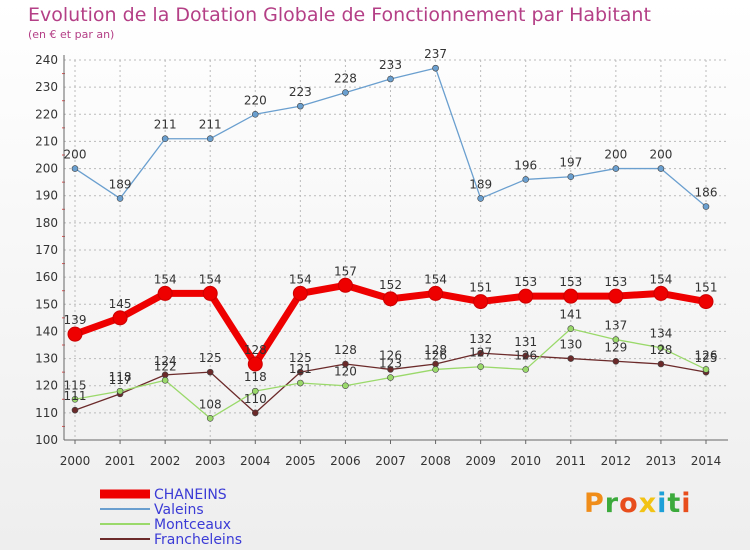 Image resolution: width=750 pixels, height=550 pixels. I want to click on logo-letter: x, so click(648, 503).